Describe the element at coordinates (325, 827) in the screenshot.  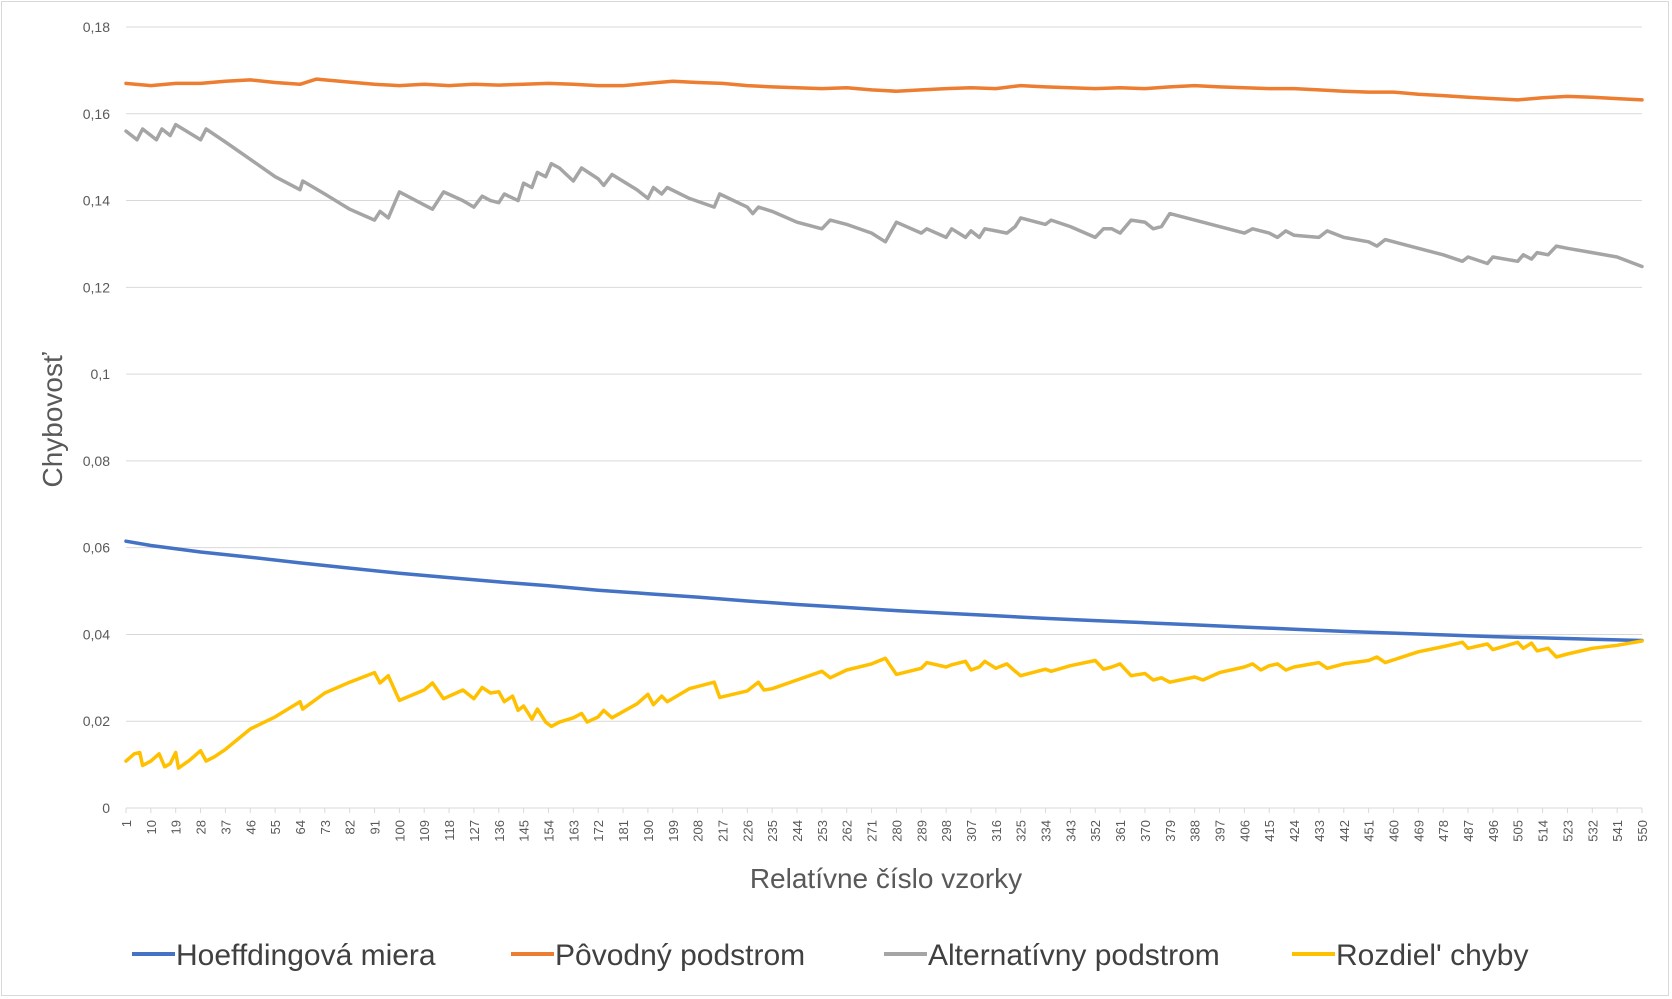
I see `x-tick-label: 73` at that location.